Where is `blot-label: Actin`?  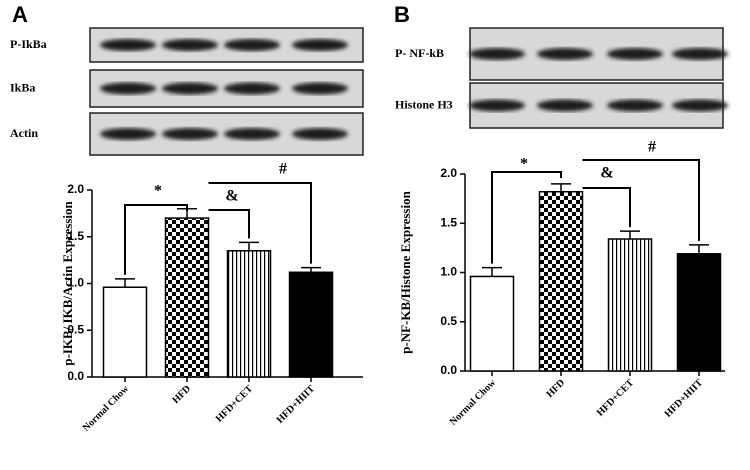
blot-label: Actin is located at coordinates (24, 133).